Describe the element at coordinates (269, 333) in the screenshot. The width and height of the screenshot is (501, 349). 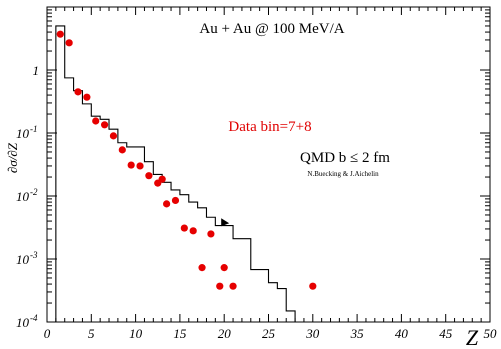
I see `x-tick-label: 25` at that location.